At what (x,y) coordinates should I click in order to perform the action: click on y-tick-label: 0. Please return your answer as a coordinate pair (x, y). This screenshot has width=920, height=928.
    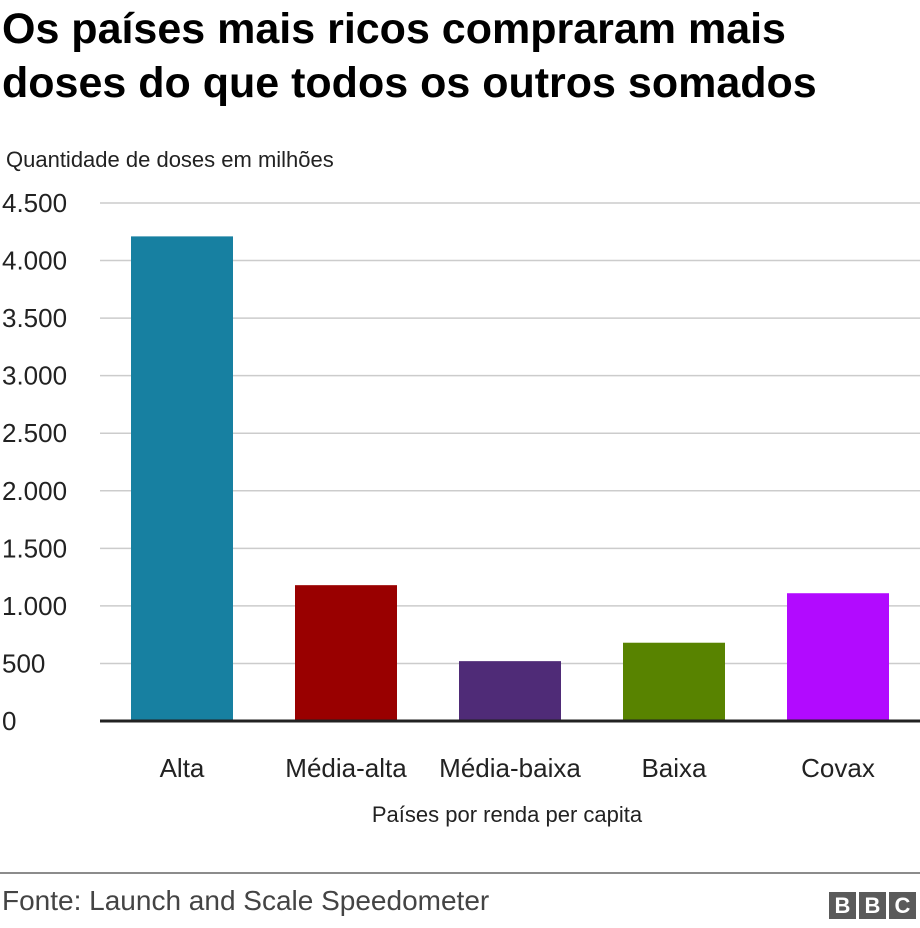
    Looking at the image, I should click on (9, 721).